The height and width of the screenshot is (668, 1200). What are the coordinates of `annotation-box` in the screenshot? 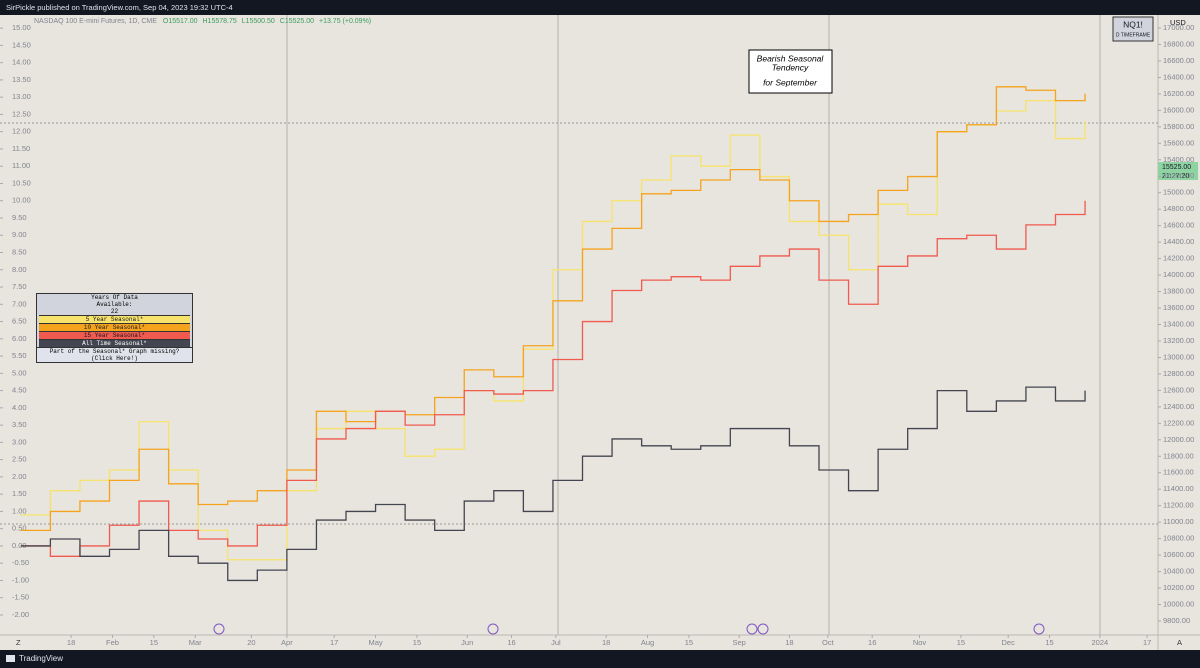 It's located at (790, 71).